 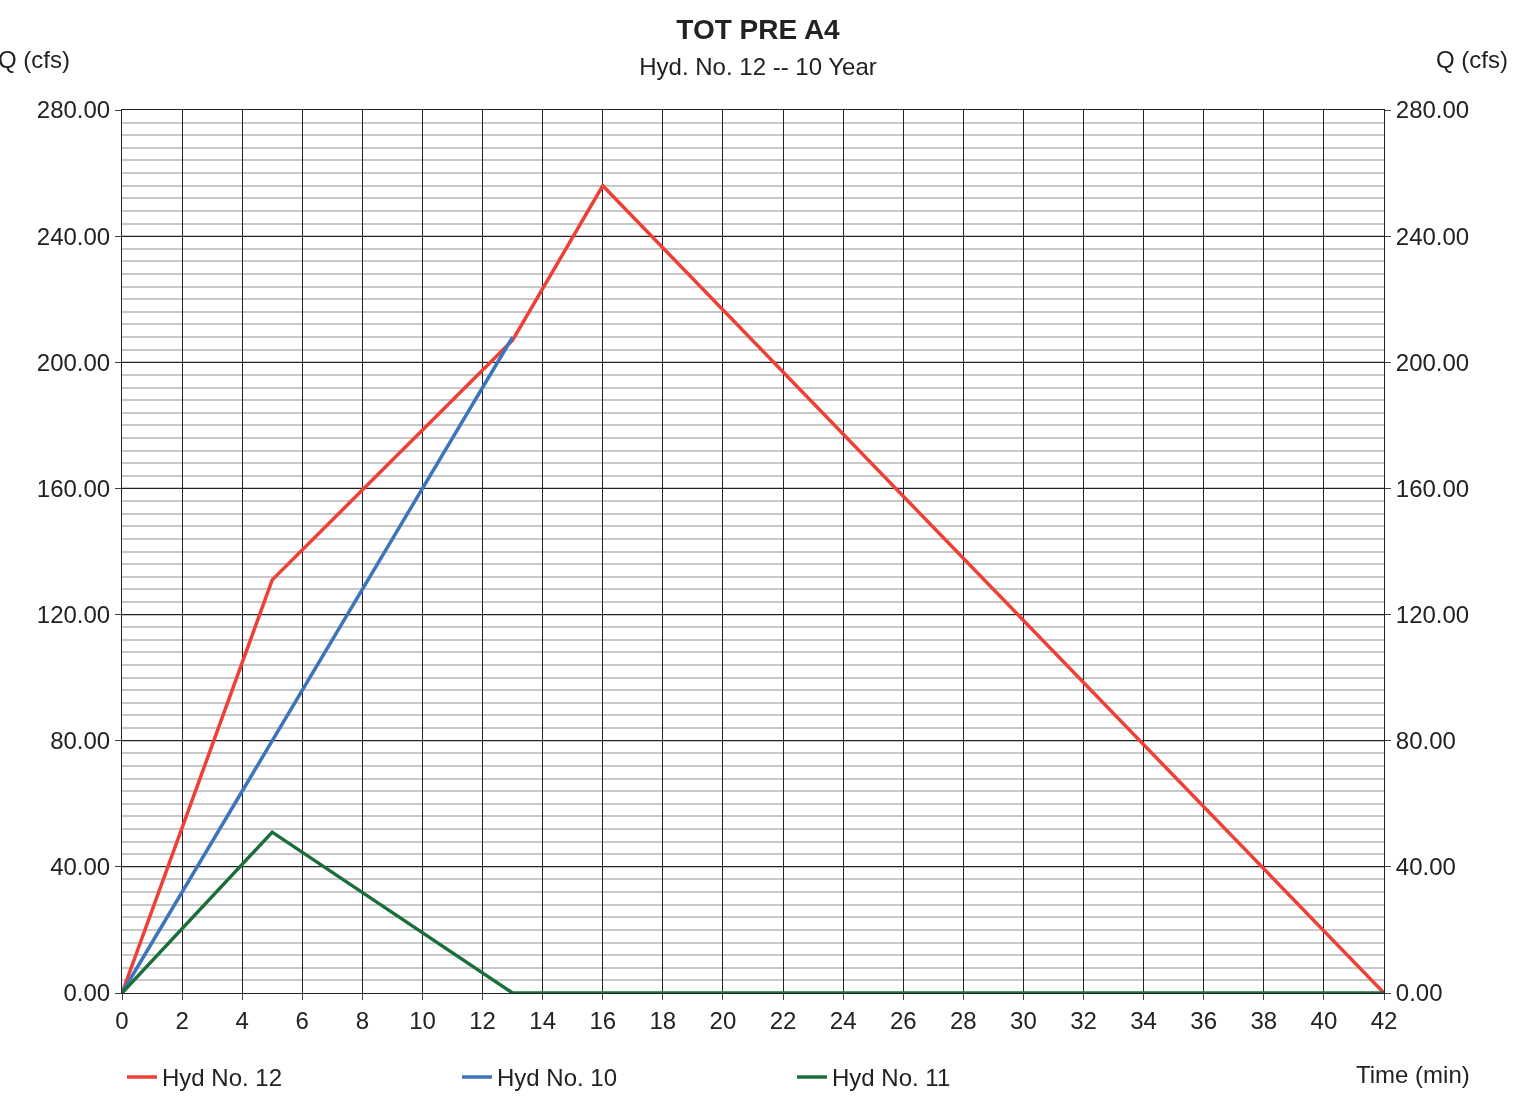 What do you see at coordinates (891, 1078) in the screenshot?
I see `legend-label: Hyd No. 11` at bounding box center [891, 1078].